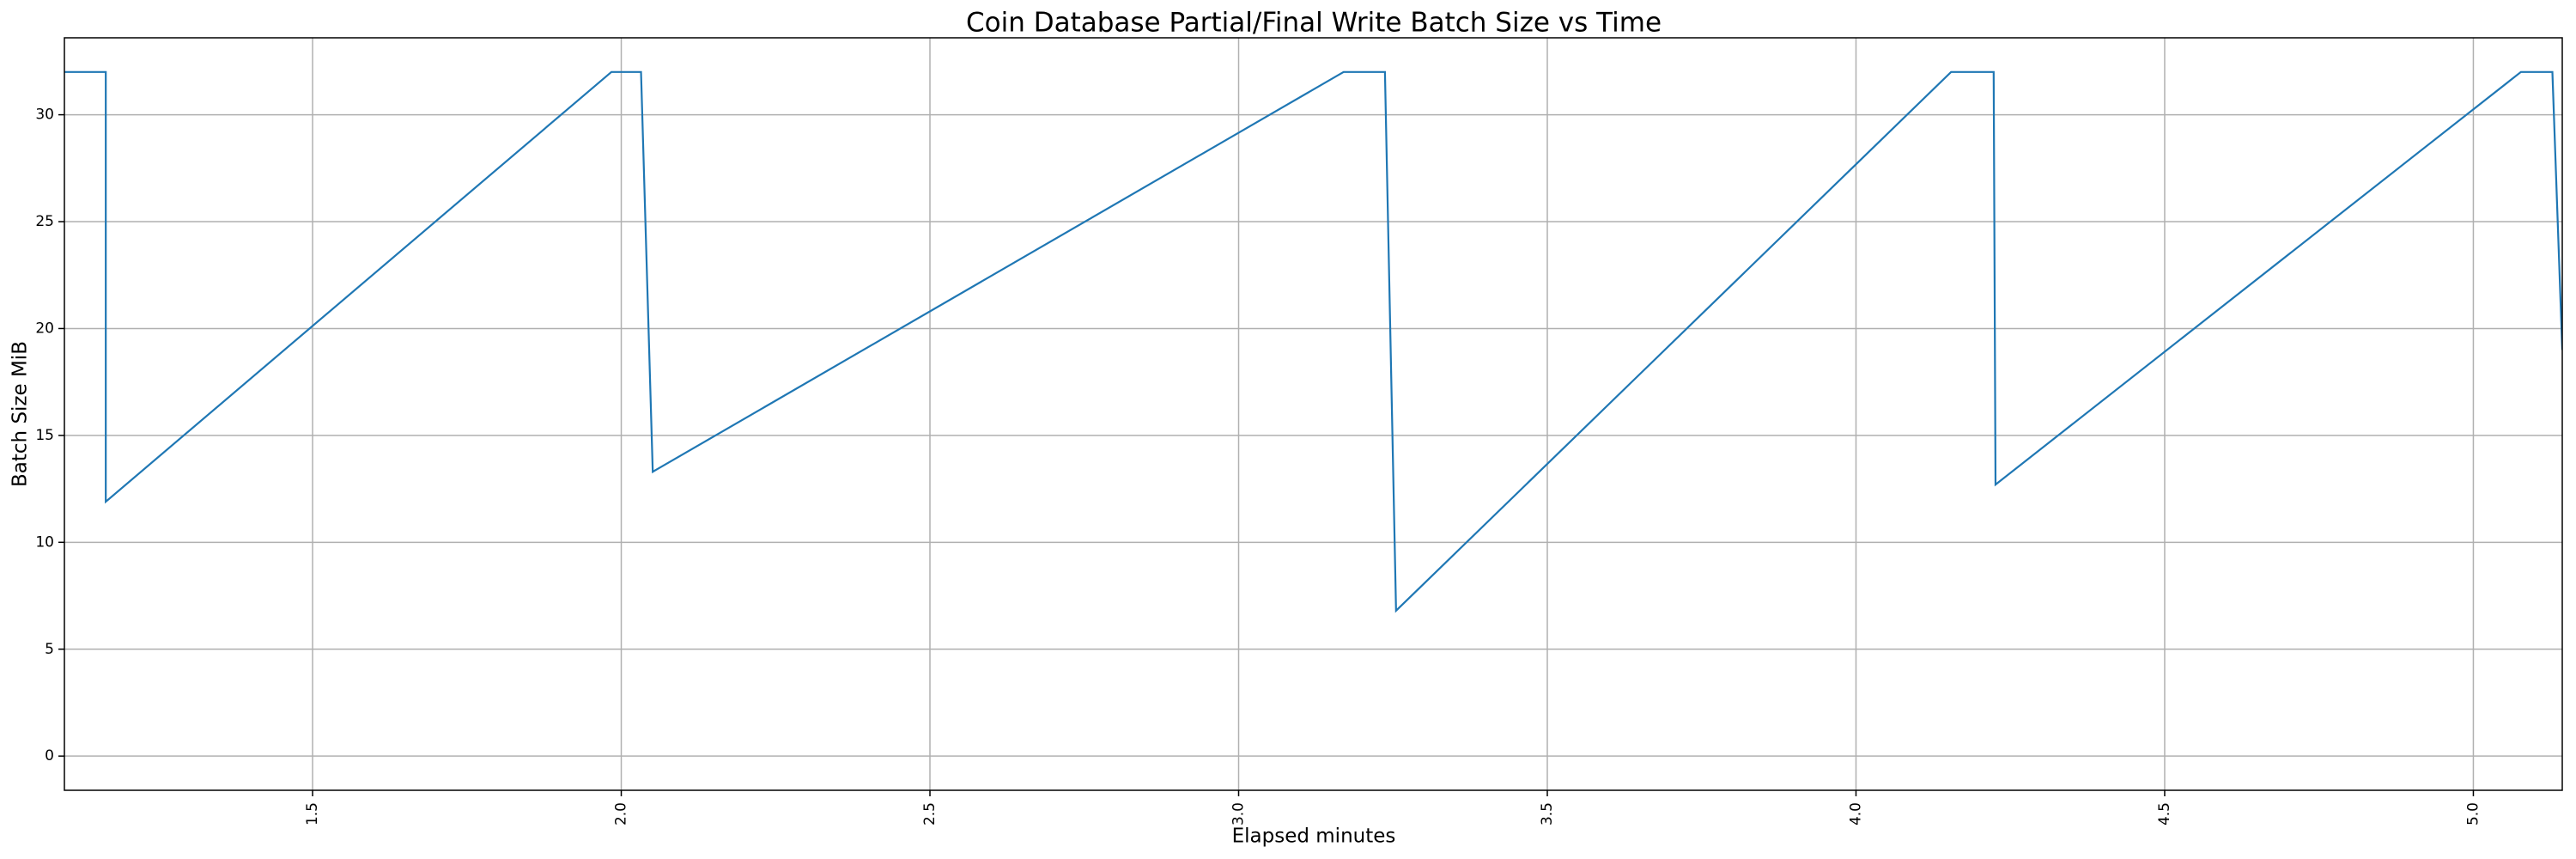 This screenshot has height=859, width=2576. Describe the element at coordinates (930, 814) in the screenshot. I see `x-tick-label: 2.5` at that location.